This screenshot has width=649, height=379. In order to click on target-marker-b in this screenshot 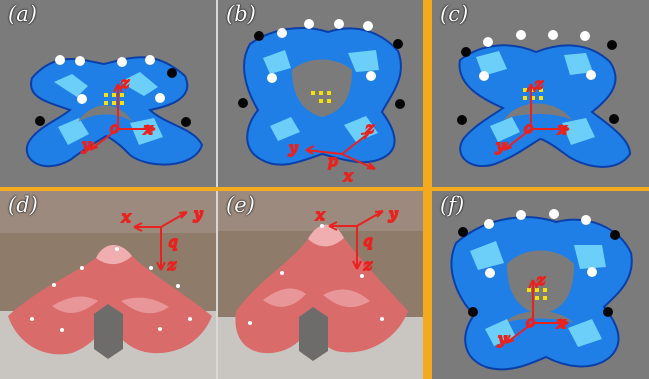, I will do `click(321, 97)`.